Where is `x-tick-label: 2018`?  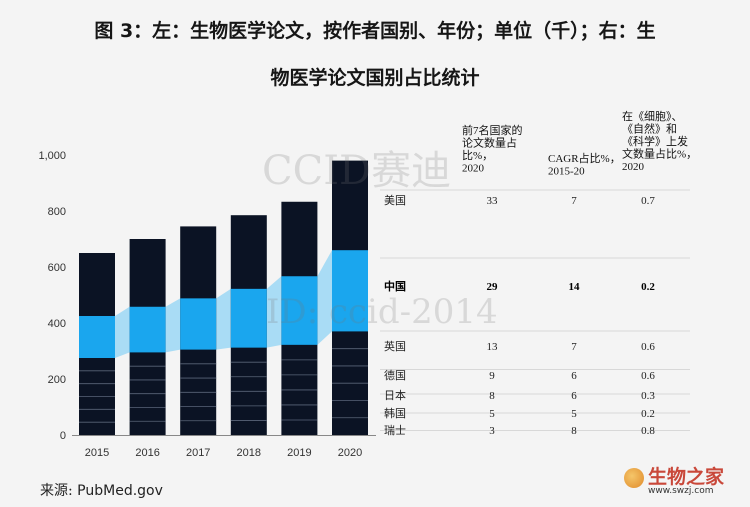 x-tick-label: 2018 is located at coordinates (249, 453).